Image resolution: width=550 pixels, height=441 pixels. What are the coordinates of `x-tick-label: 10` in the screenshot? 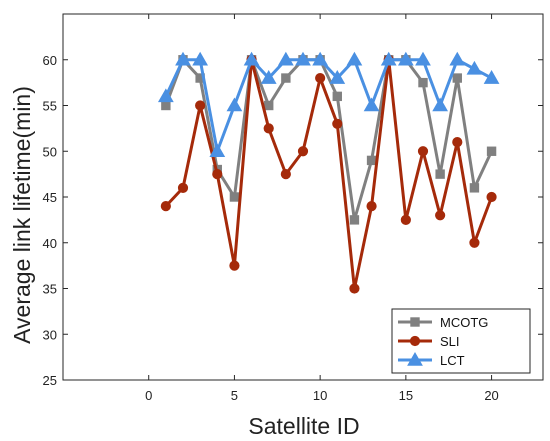 It's located at (320, 395).